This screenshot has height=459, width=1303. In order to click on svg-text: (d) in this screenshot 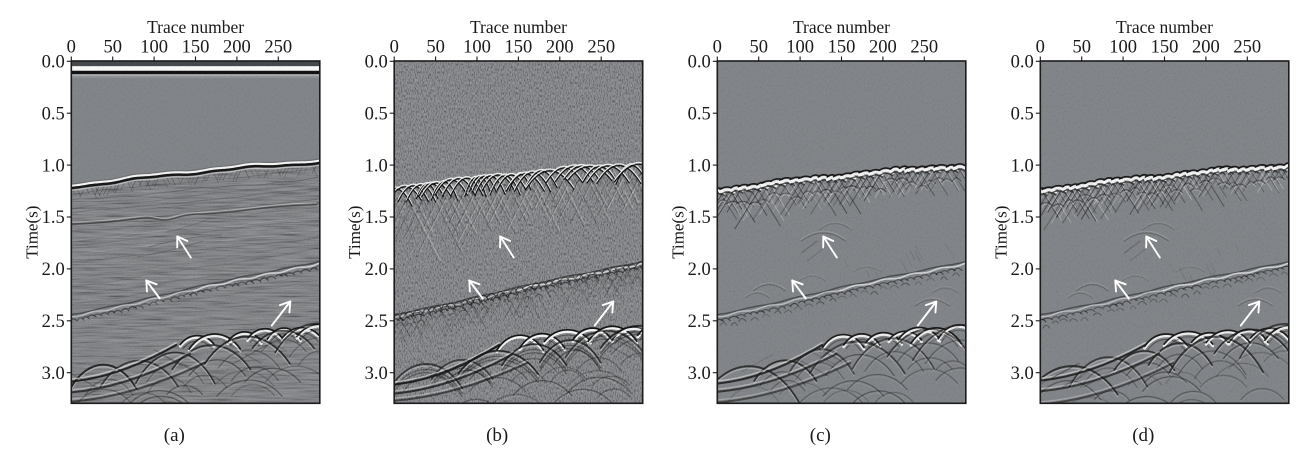, I will do `click(1143, 435)`.